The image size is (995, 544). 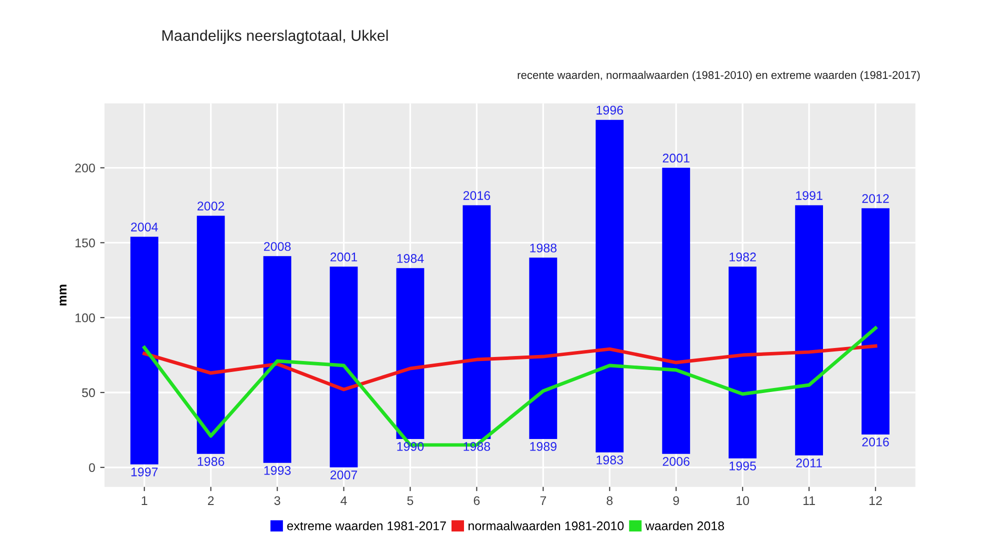 I want to click on annotation: 1983, so click(x=609, y=460).